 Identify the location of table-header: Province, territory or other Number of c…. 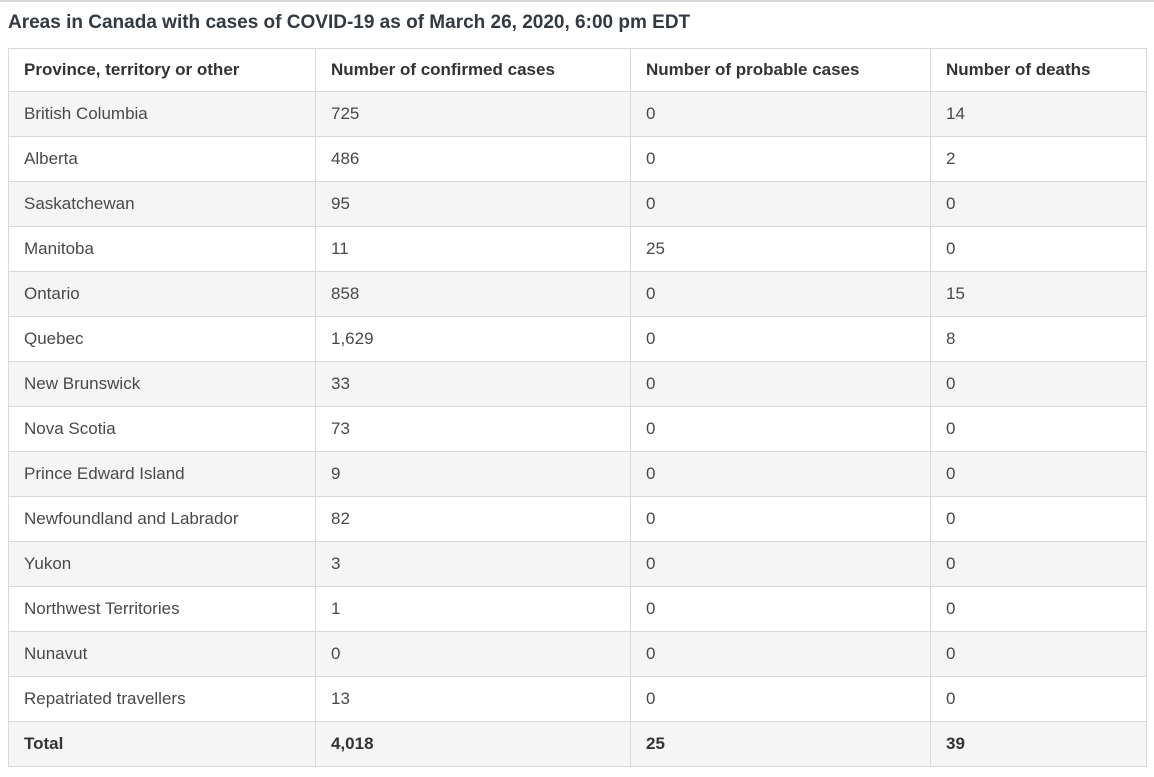
(577, 70).